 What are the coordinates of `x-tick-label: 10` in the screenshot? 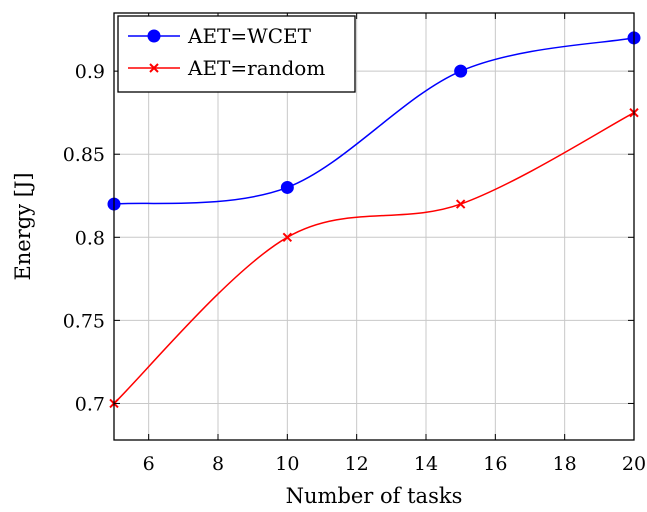 It's located at (287, 464).